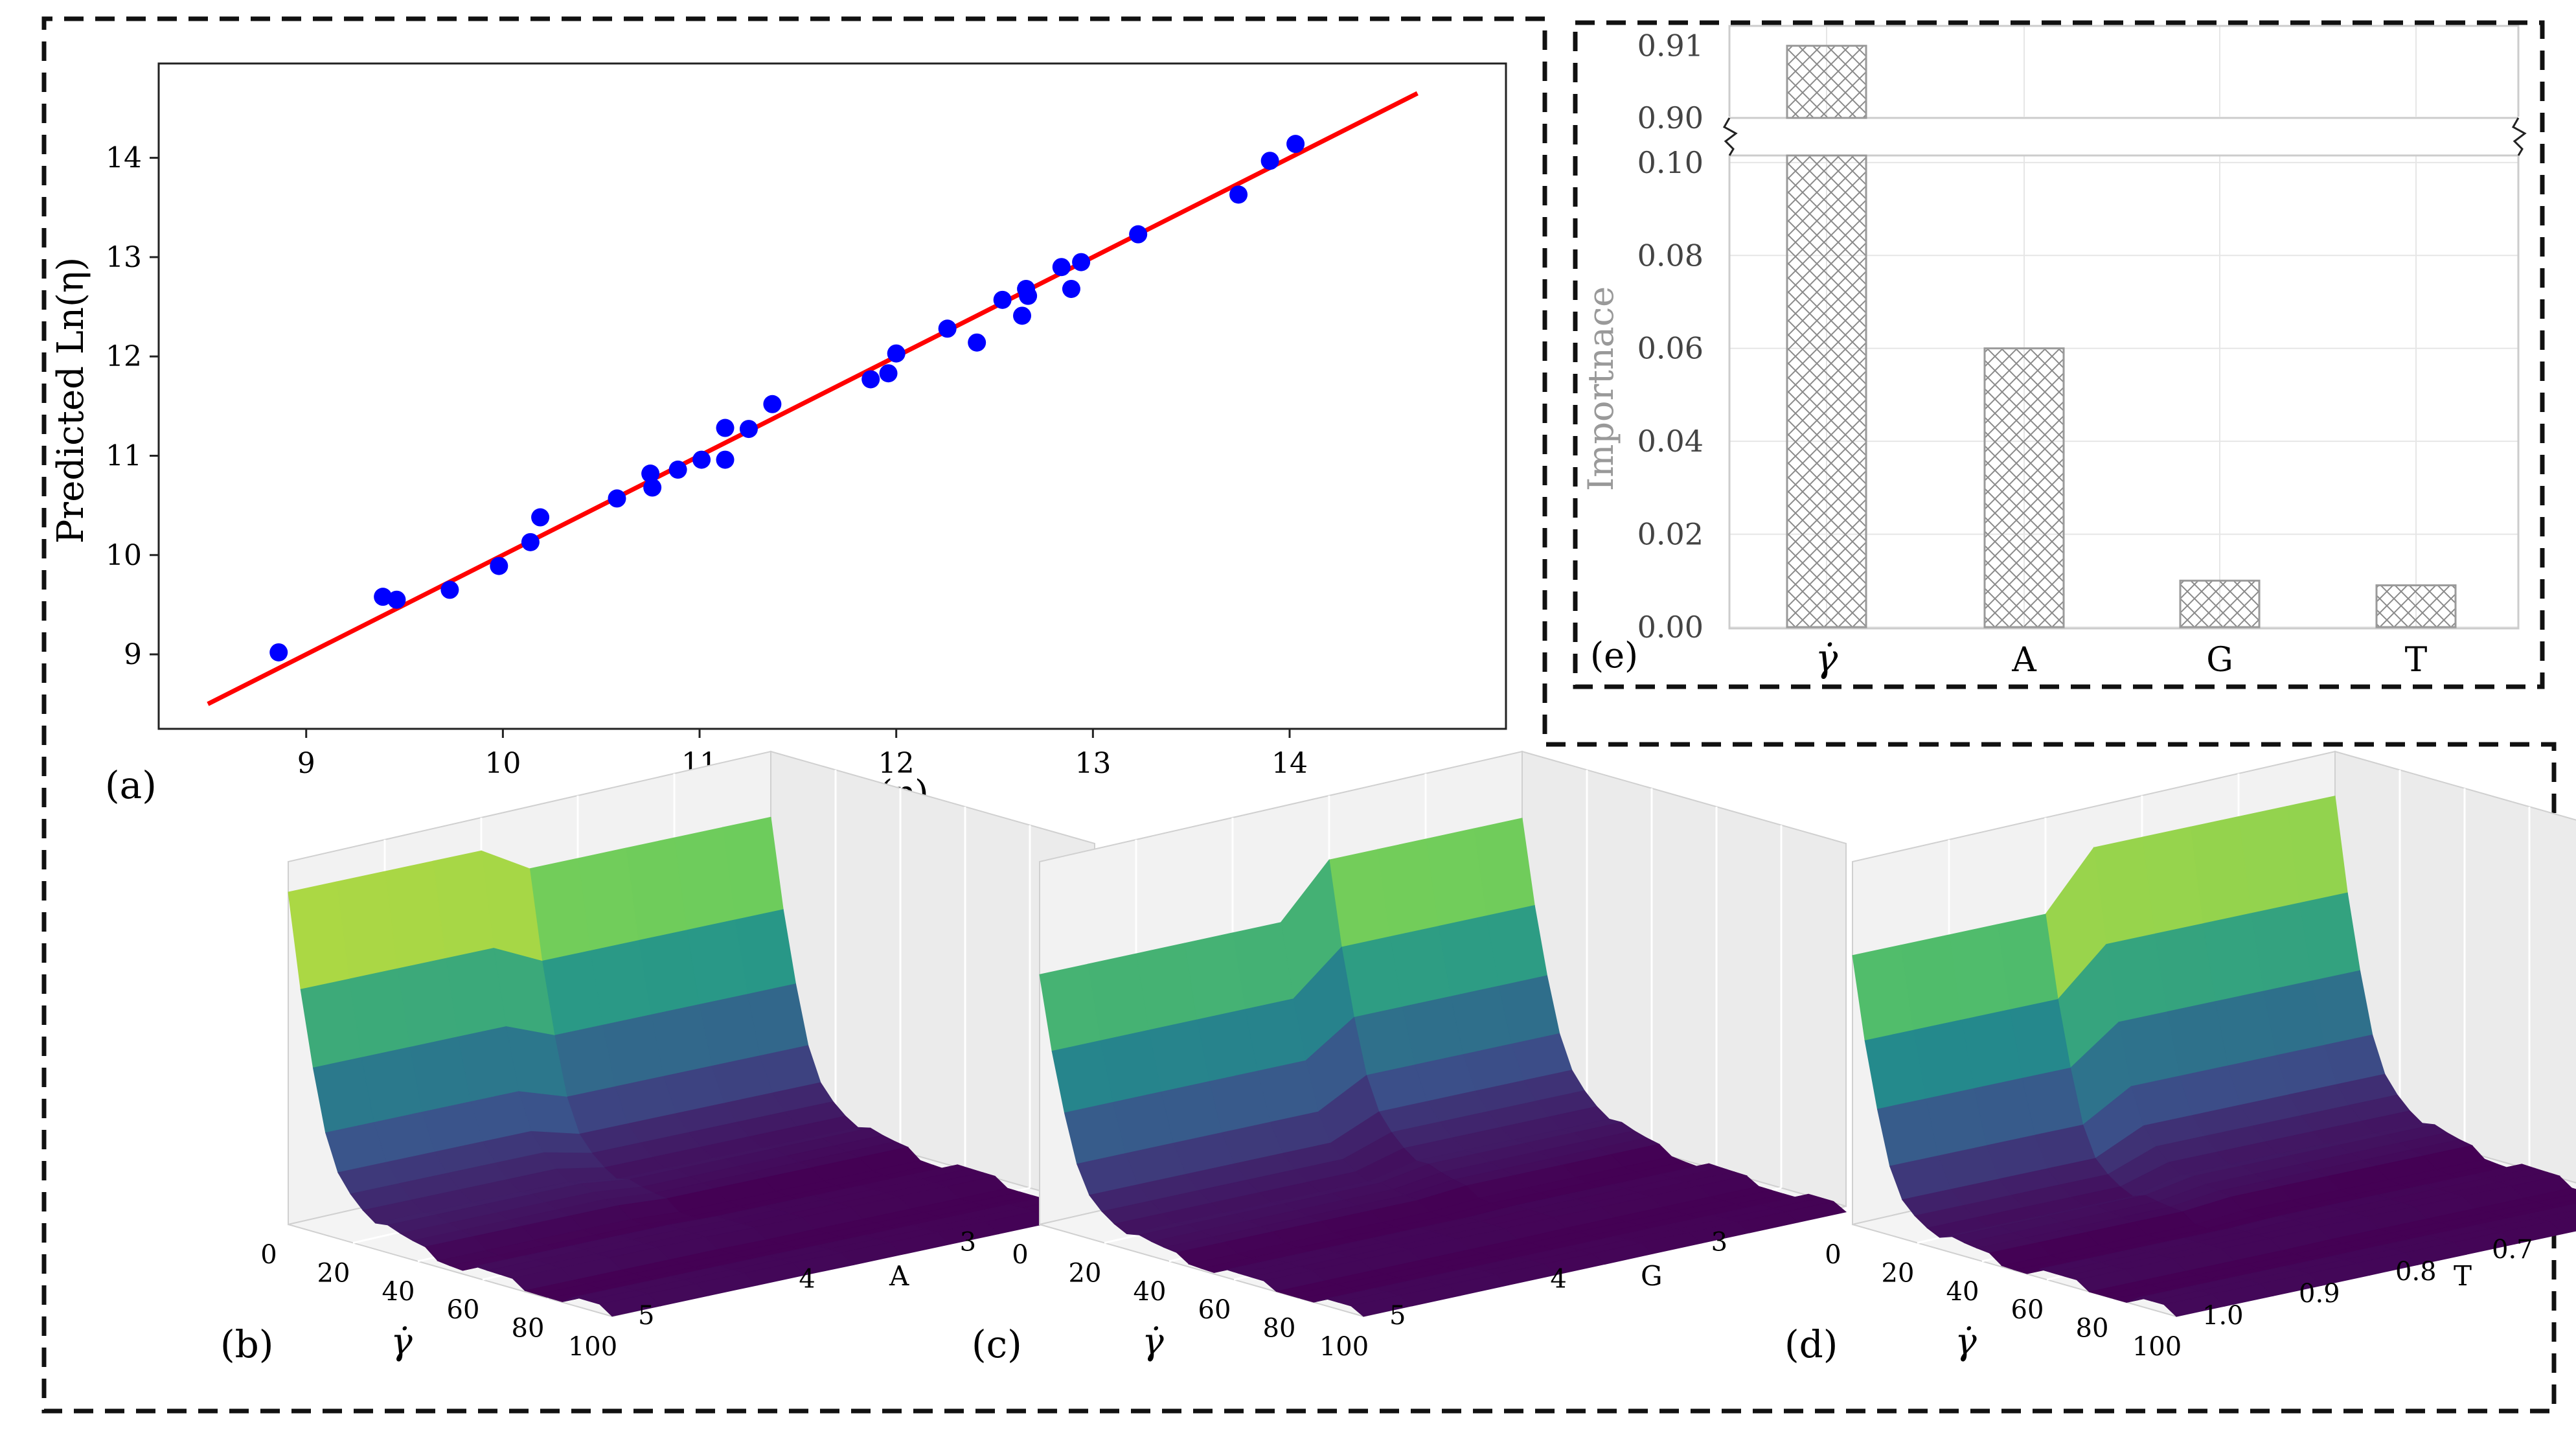  I want to click on surface-y-tick-label: 0.9, so click(2319, 1294).